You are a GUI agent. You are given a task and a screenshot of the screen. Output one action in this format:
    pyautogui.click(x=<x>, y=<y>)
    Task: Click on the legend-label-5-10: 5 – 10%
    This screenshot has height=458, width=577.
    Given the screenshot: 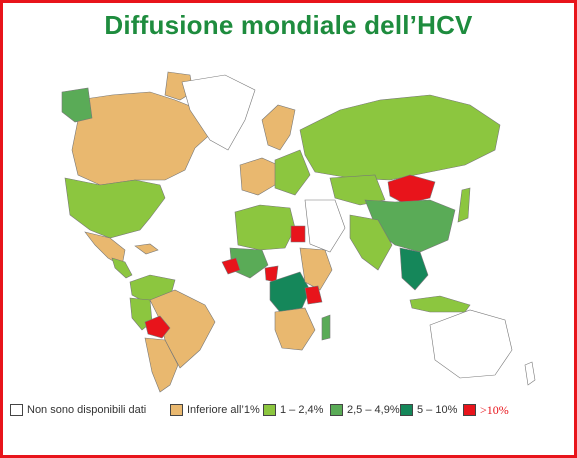 What is the action you would take?
    pyautogui.click(x=437, y=410)
    